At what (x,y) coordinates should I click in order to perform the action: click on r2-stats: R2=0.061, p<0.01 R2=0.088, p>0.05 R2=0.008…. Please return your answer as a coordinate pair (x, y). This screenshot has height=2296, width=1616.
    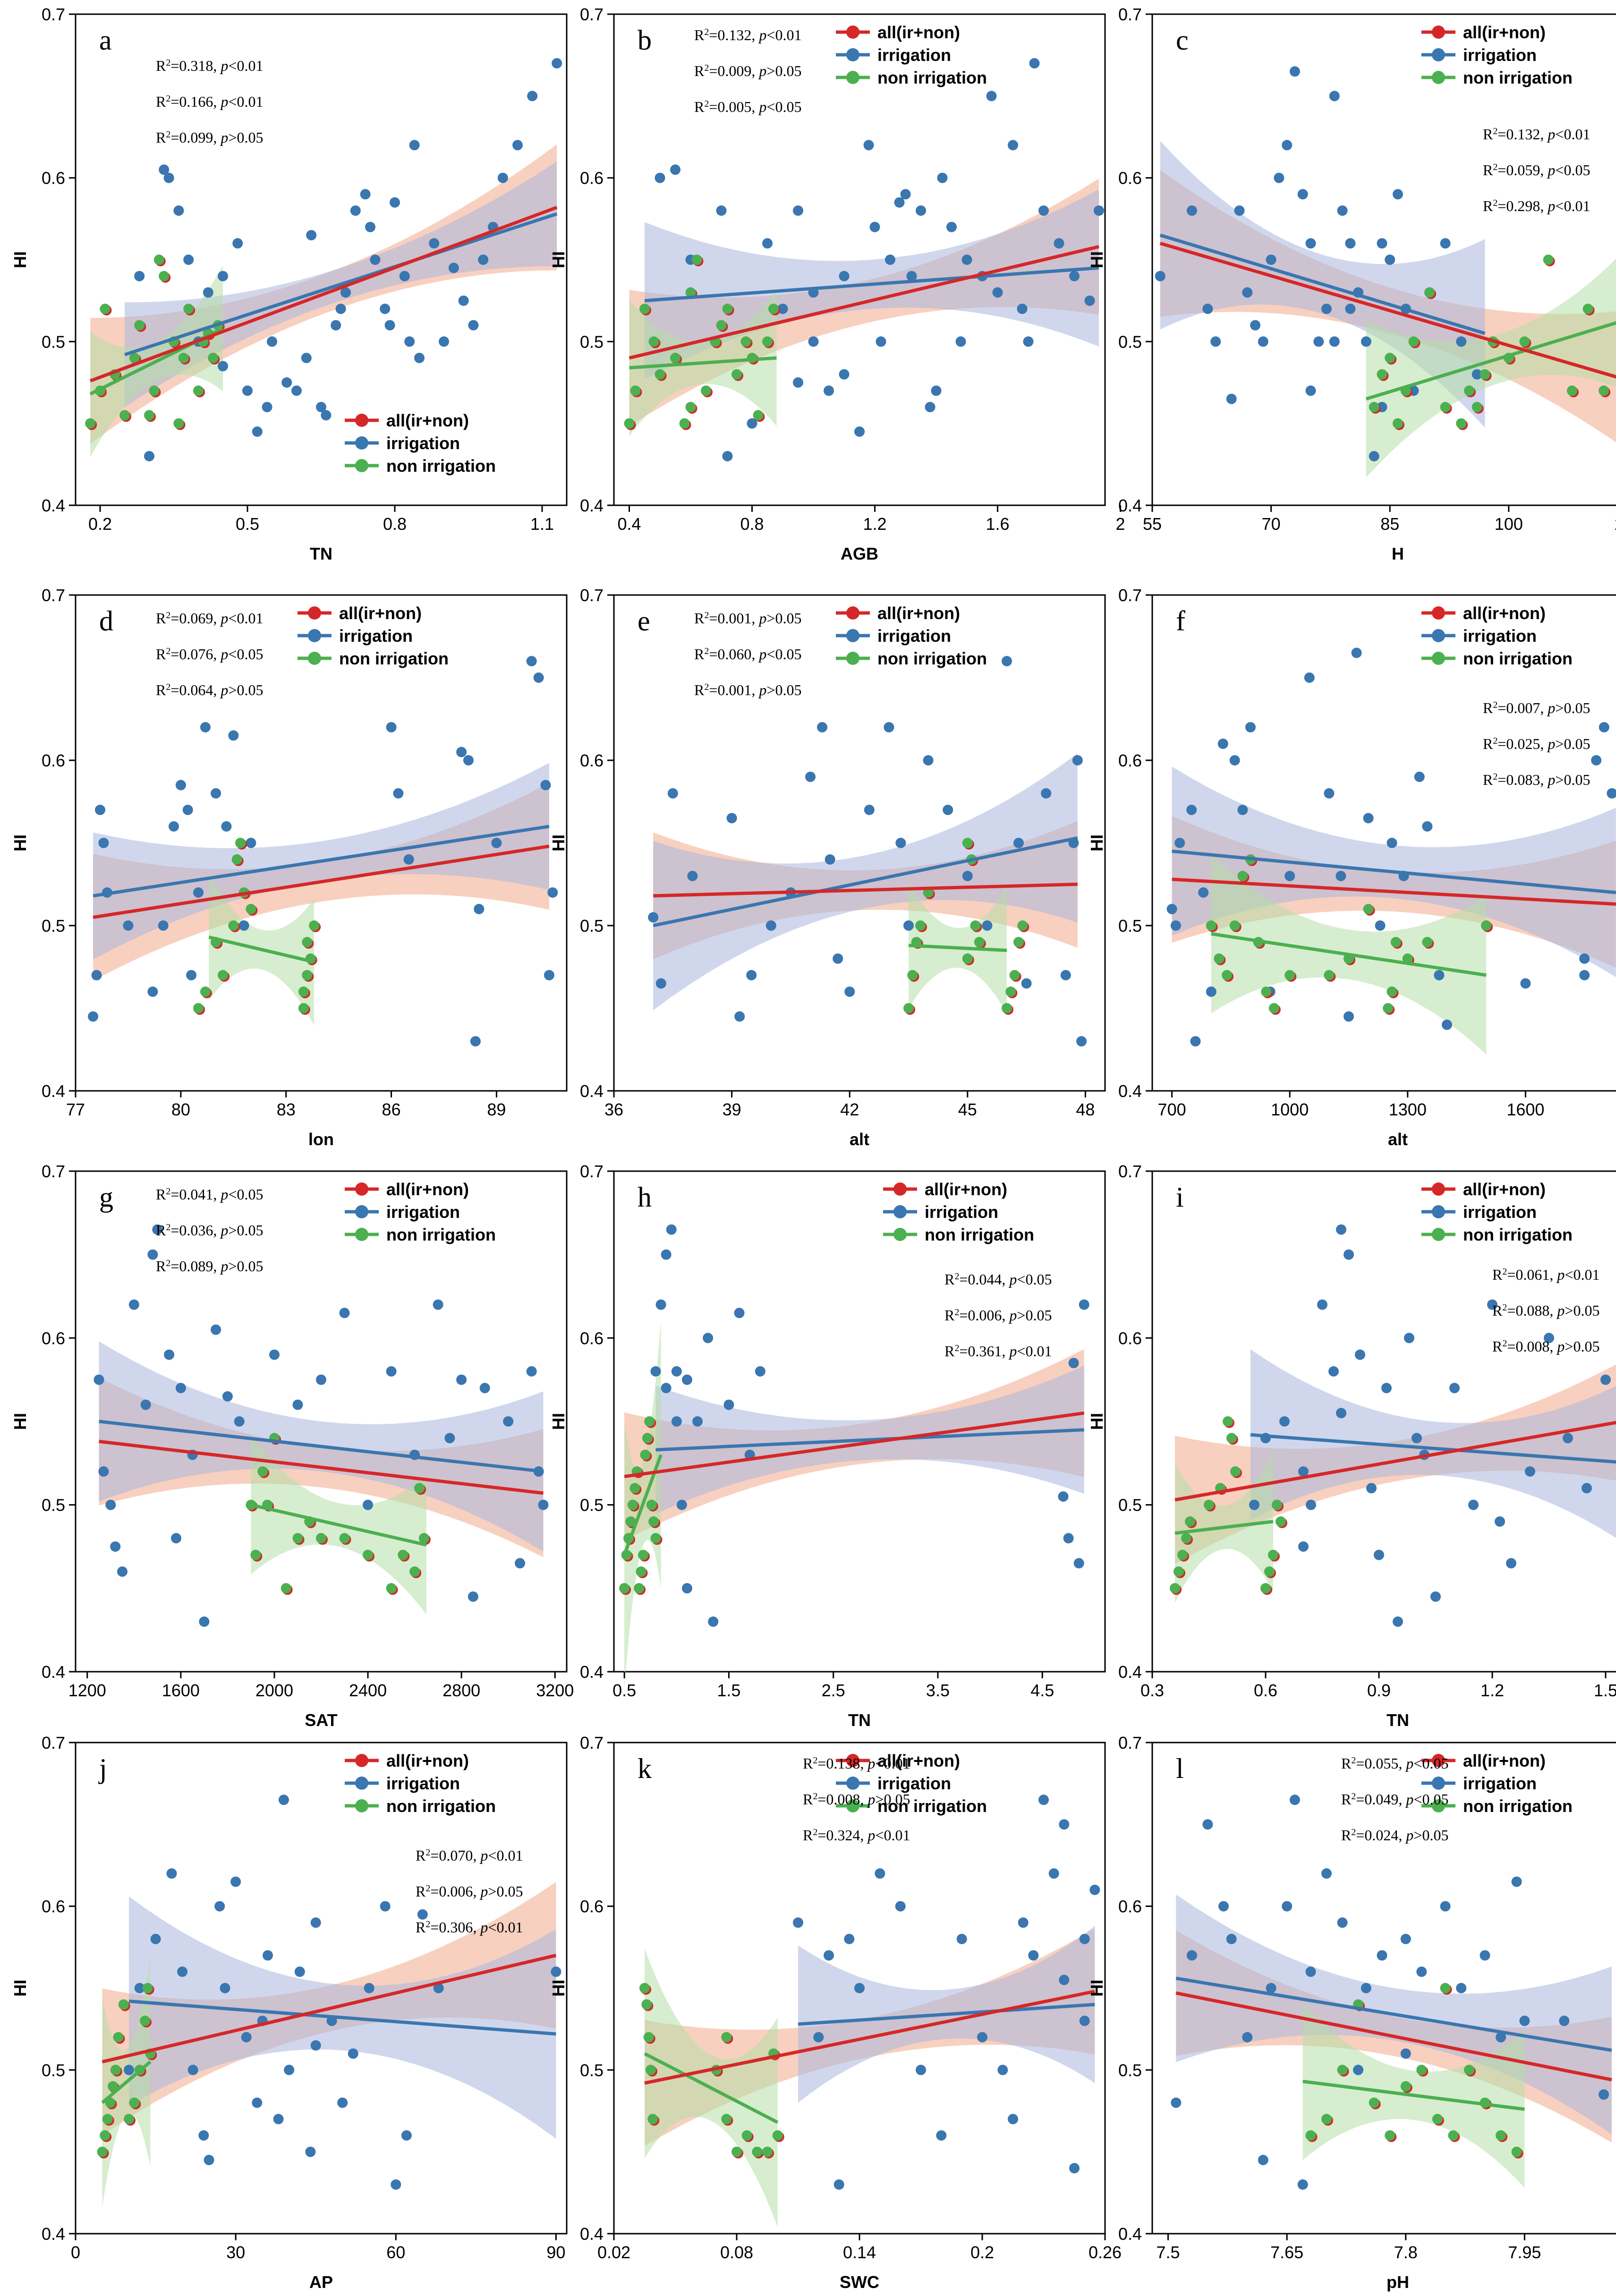
    Looking at the image, I should click on (1545, 1311).